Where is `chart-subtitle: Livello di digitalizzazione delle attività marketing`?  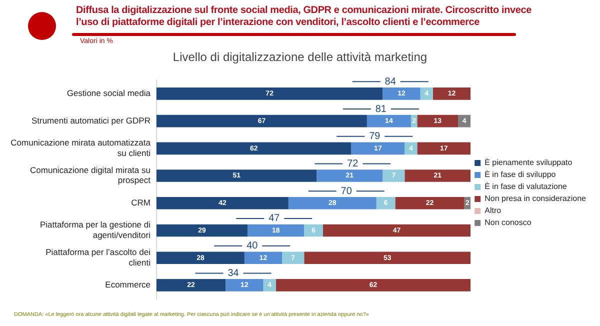 chart-subtitle: Livello di digitalizzazione delle attività marketing is located at coordinates (300, 57).